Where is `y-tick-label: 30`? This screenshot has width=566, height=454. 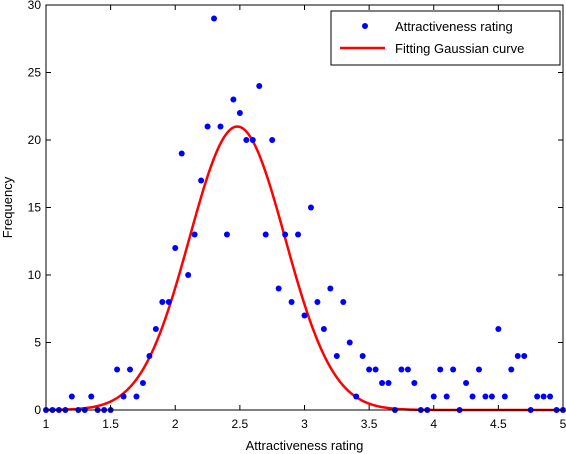
y-tick-label: 30 is located at coordinates (35, 6).